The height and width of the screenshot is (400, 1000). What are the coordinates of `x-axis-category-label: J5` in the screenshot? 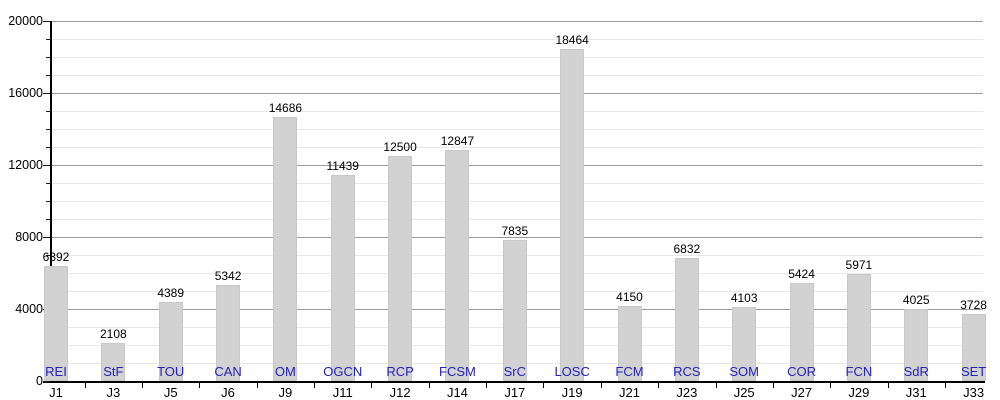 It's located at (170, 392).